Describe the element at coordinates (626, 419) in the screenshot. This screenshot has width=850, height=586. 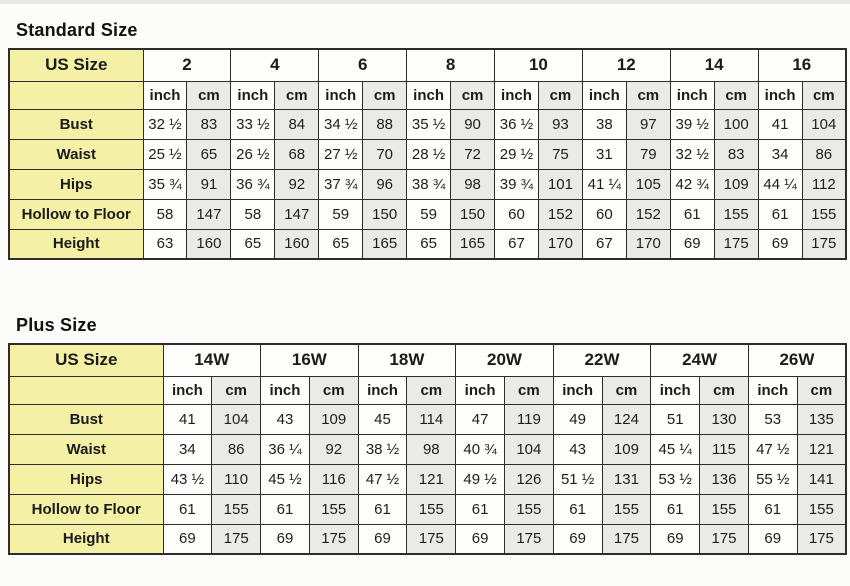
I see `measurement-value-cell: 124` at that location.